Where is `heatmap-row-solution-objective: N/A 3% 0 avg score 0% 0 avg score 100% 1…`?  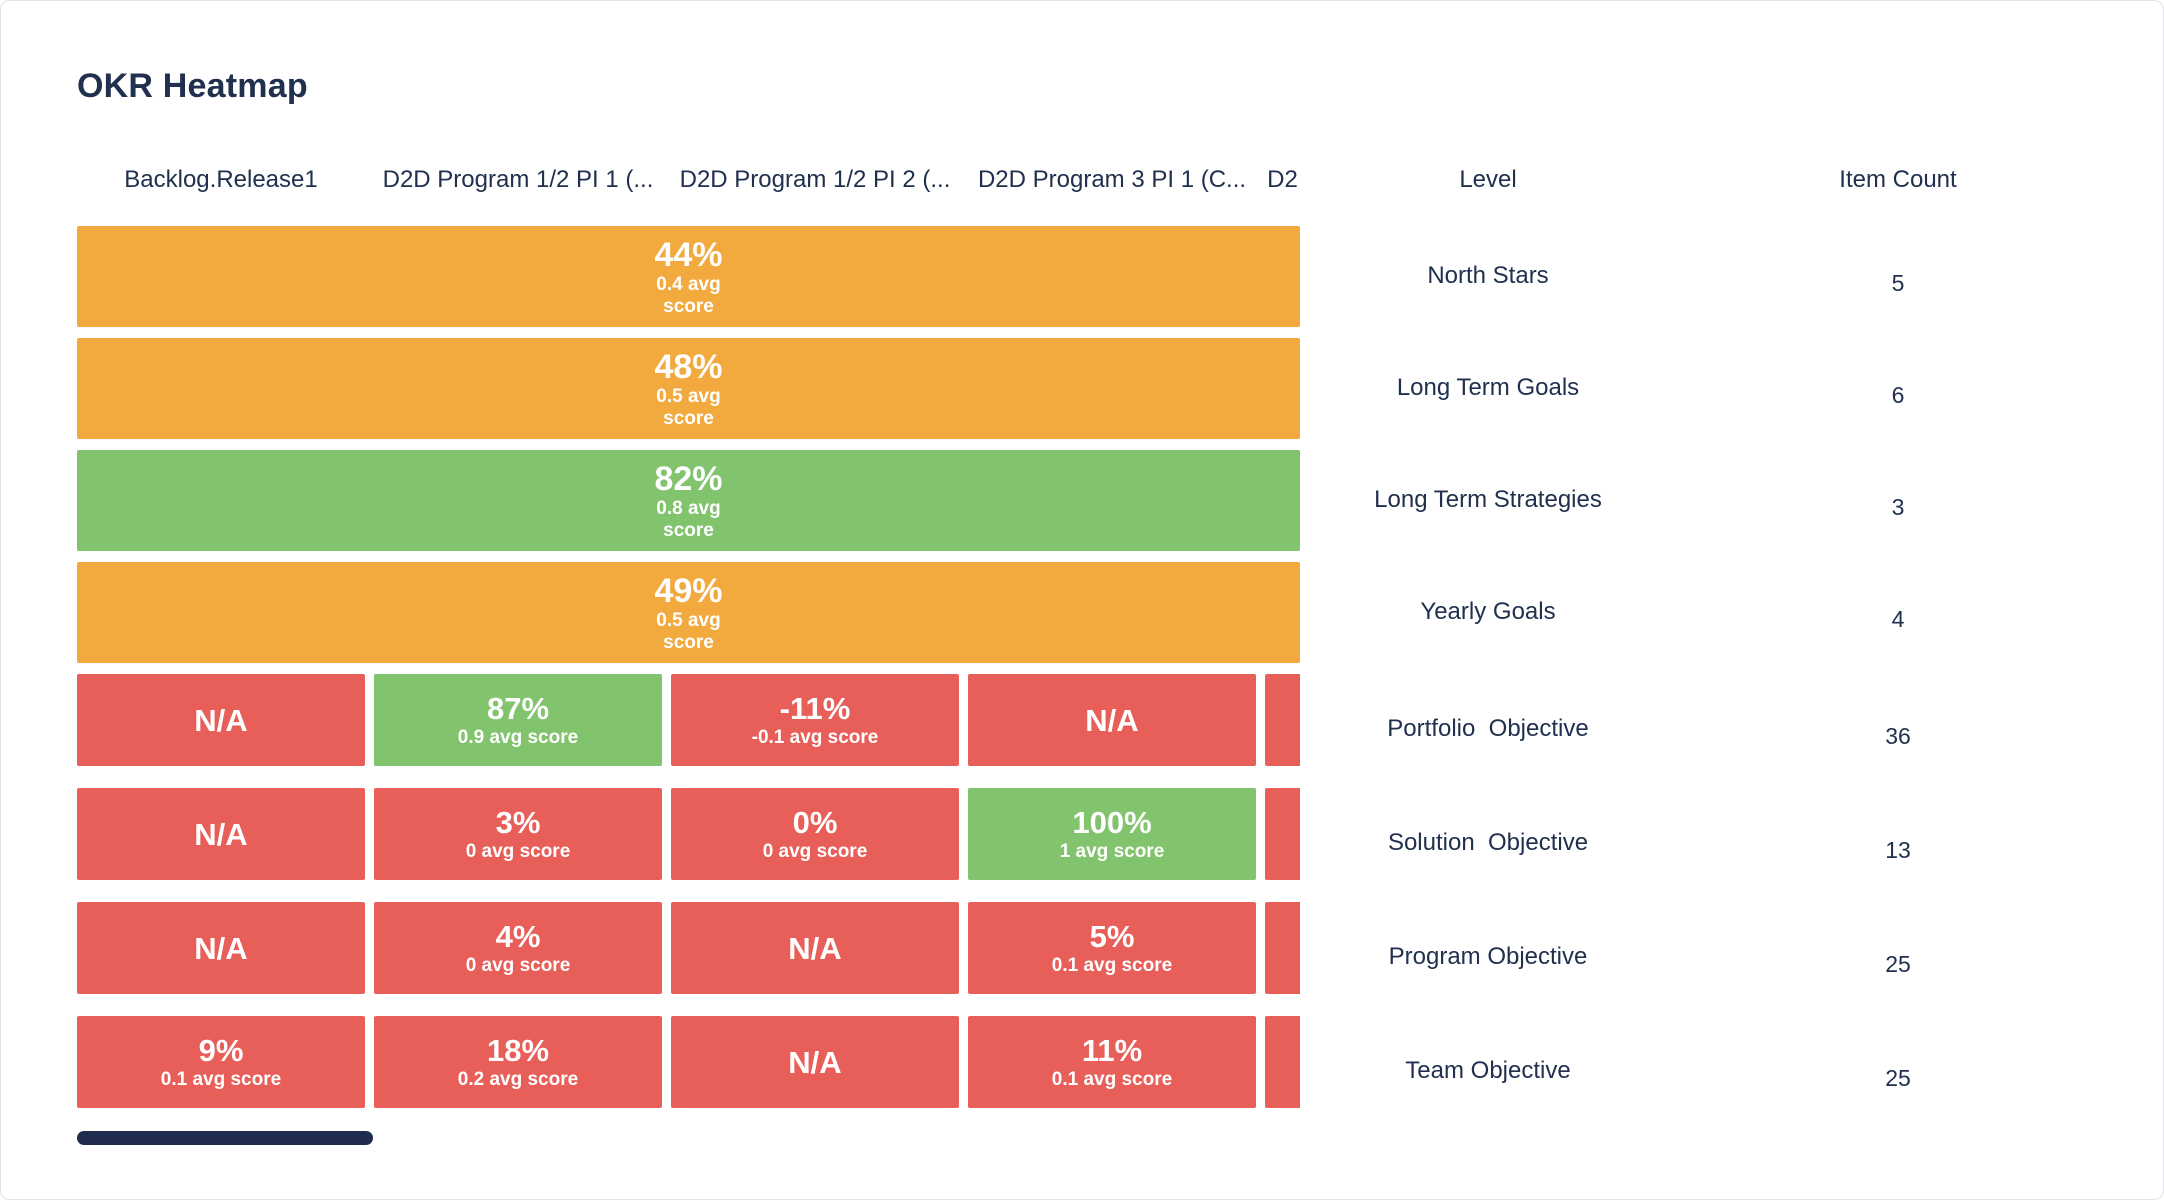 heatmap-row-solution-objective: N/A 3% 0 avg score 0% 0 avg score 100% 1… is located at coordinates (688, 834).